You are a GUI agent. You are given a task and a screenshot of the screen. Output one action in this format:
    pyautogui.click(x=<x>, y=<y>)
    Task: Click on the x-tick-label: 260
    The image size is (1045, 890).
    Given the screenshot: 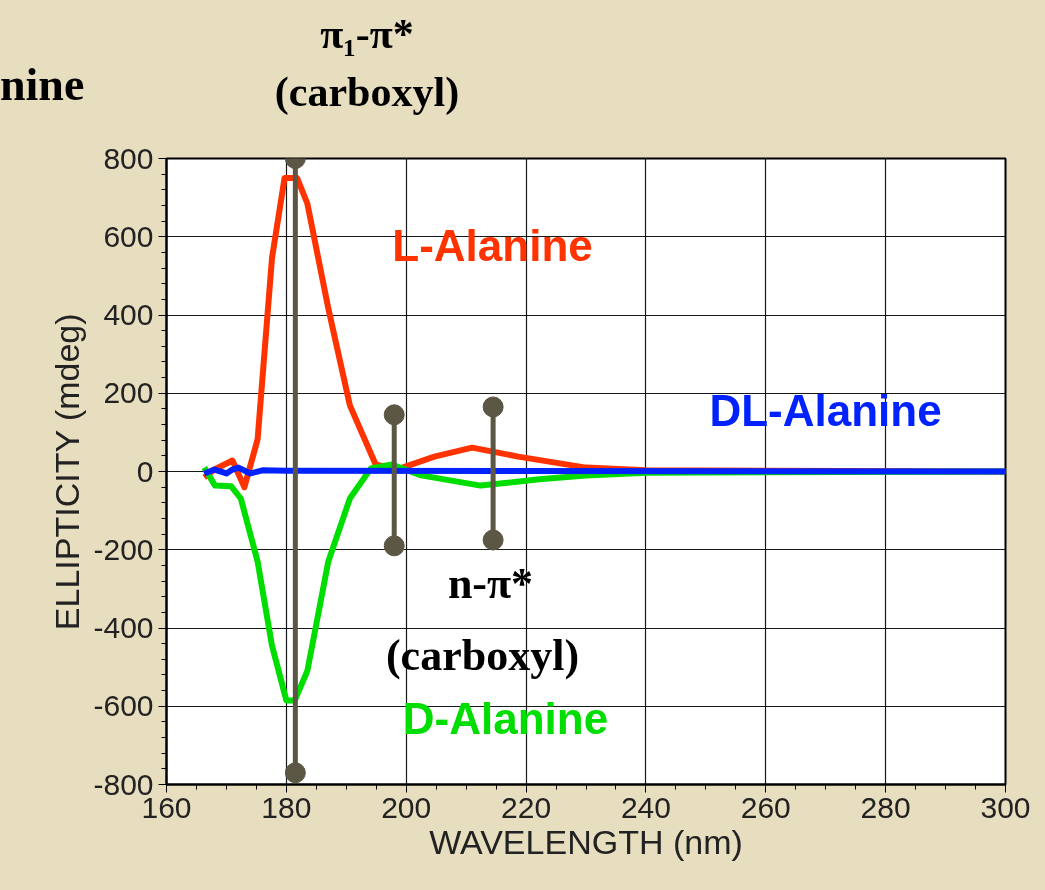 What is the action you would take?
    pyautogui.click(x=765, y=807)
    